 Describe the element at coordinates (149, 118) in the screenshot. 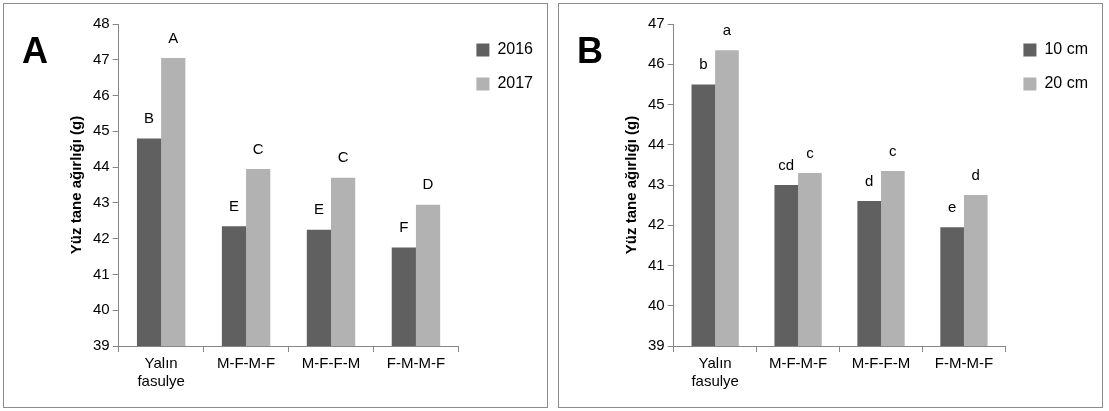

I see `data-label: B` at that location.